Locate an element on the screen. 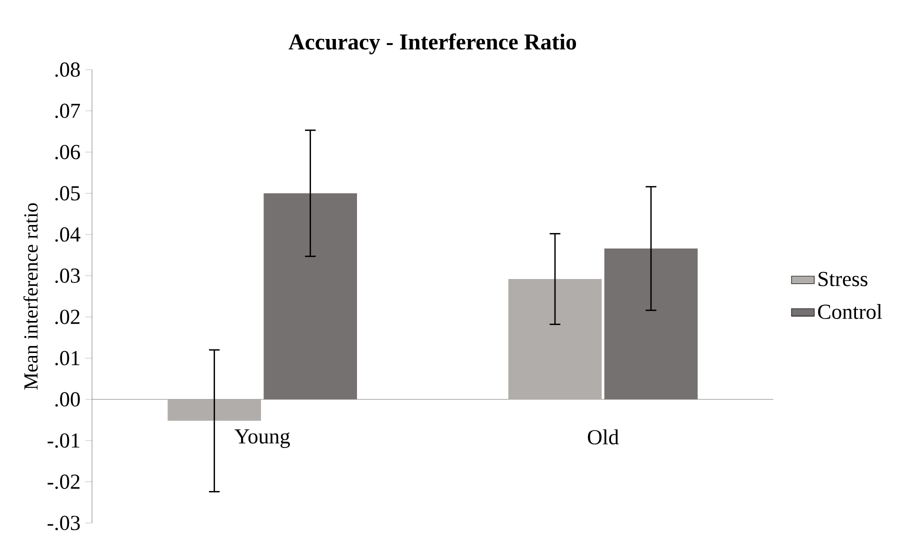 The image size is (914, 533). y-tick-label: .07 is located at coordinates (67, 111).